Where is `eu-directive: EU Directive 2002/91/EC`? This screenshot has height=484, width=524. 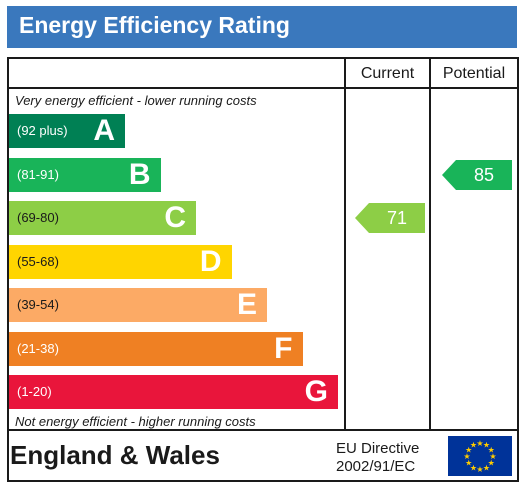
eu-directive: EU Directive 2002/91/EC is located at coordinates (377, 458).